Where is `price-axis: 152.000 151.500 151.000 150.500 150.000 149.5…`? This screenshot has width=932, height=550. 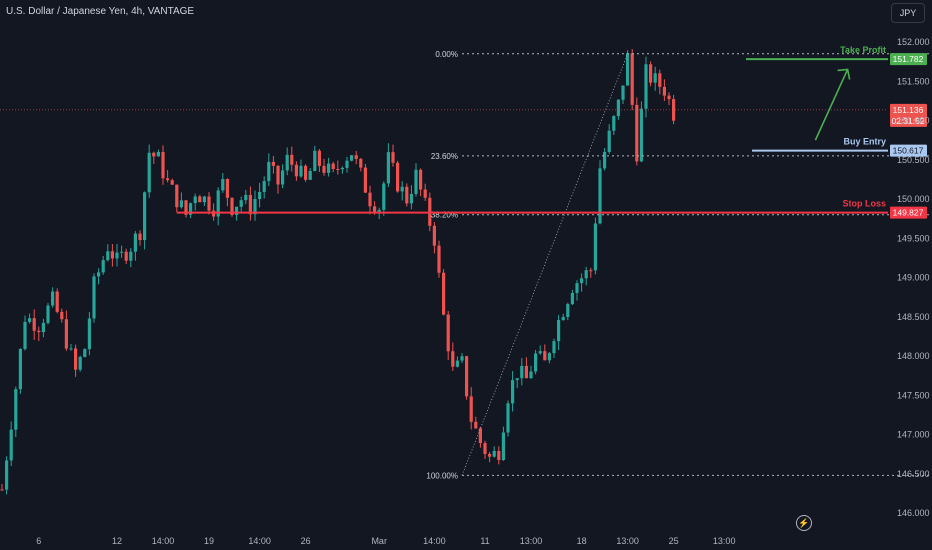 price-axis: 152.000 151.500 151.000 150.500 150.000 149.5… is located at coordinates (913, 277).